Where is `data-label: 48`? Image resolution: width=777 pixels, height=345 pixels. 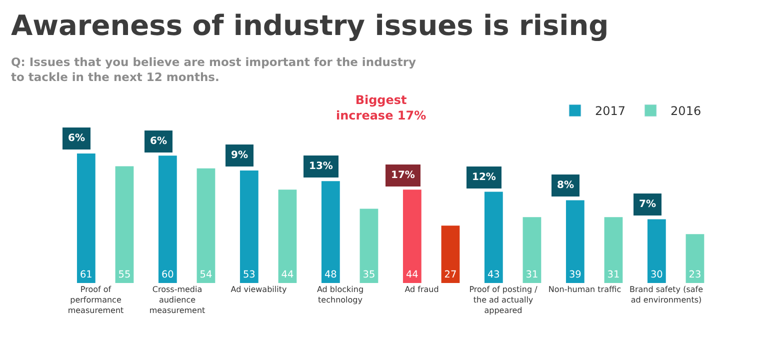
data-label: 48 is located at coordinates (330, 274).